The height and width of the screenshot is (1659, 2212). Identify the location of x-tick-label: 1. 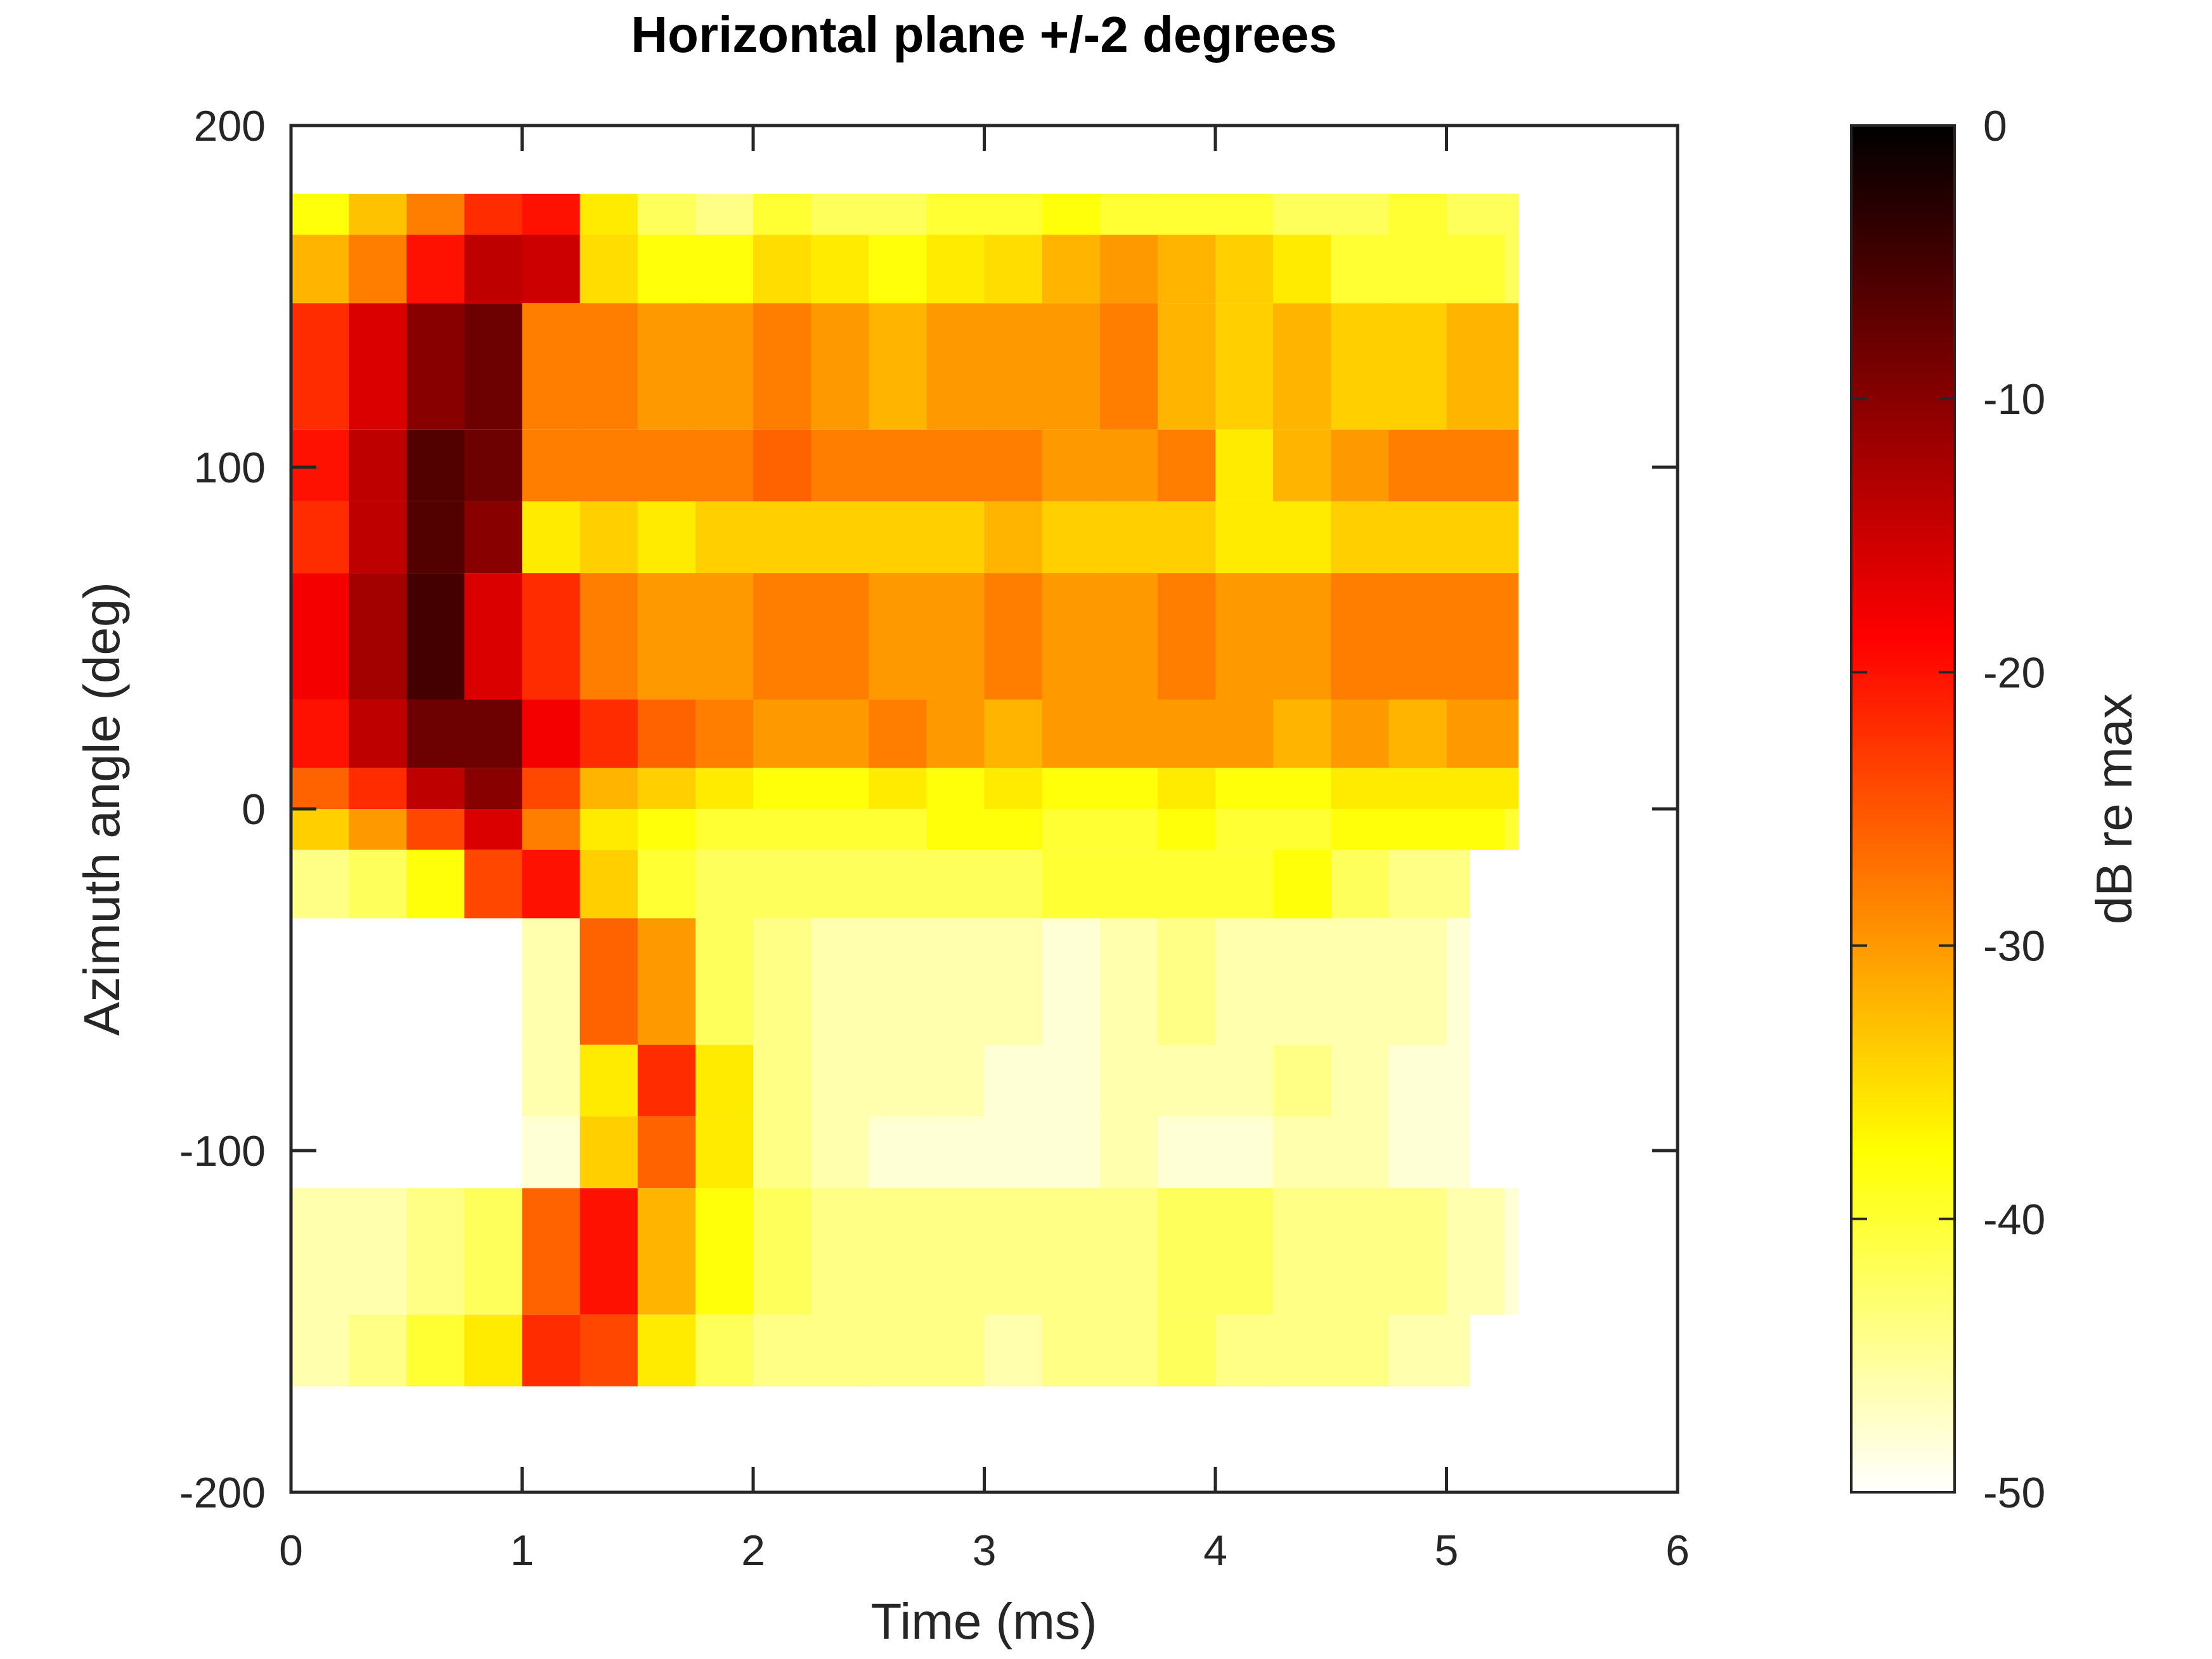
(522, 1551).